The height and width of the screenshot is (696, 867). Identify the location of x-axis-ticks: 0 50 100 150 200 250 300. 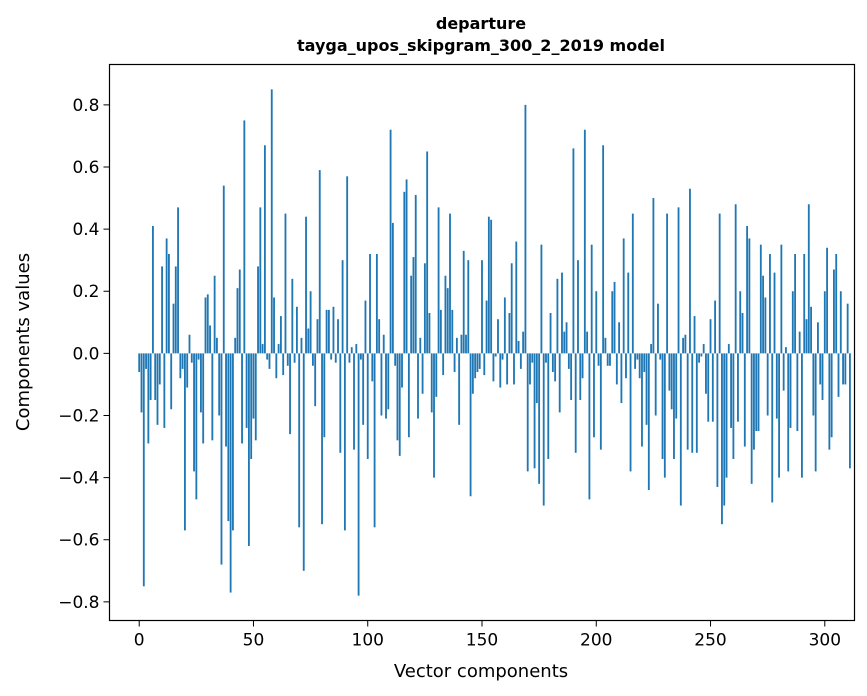
(487, 635).